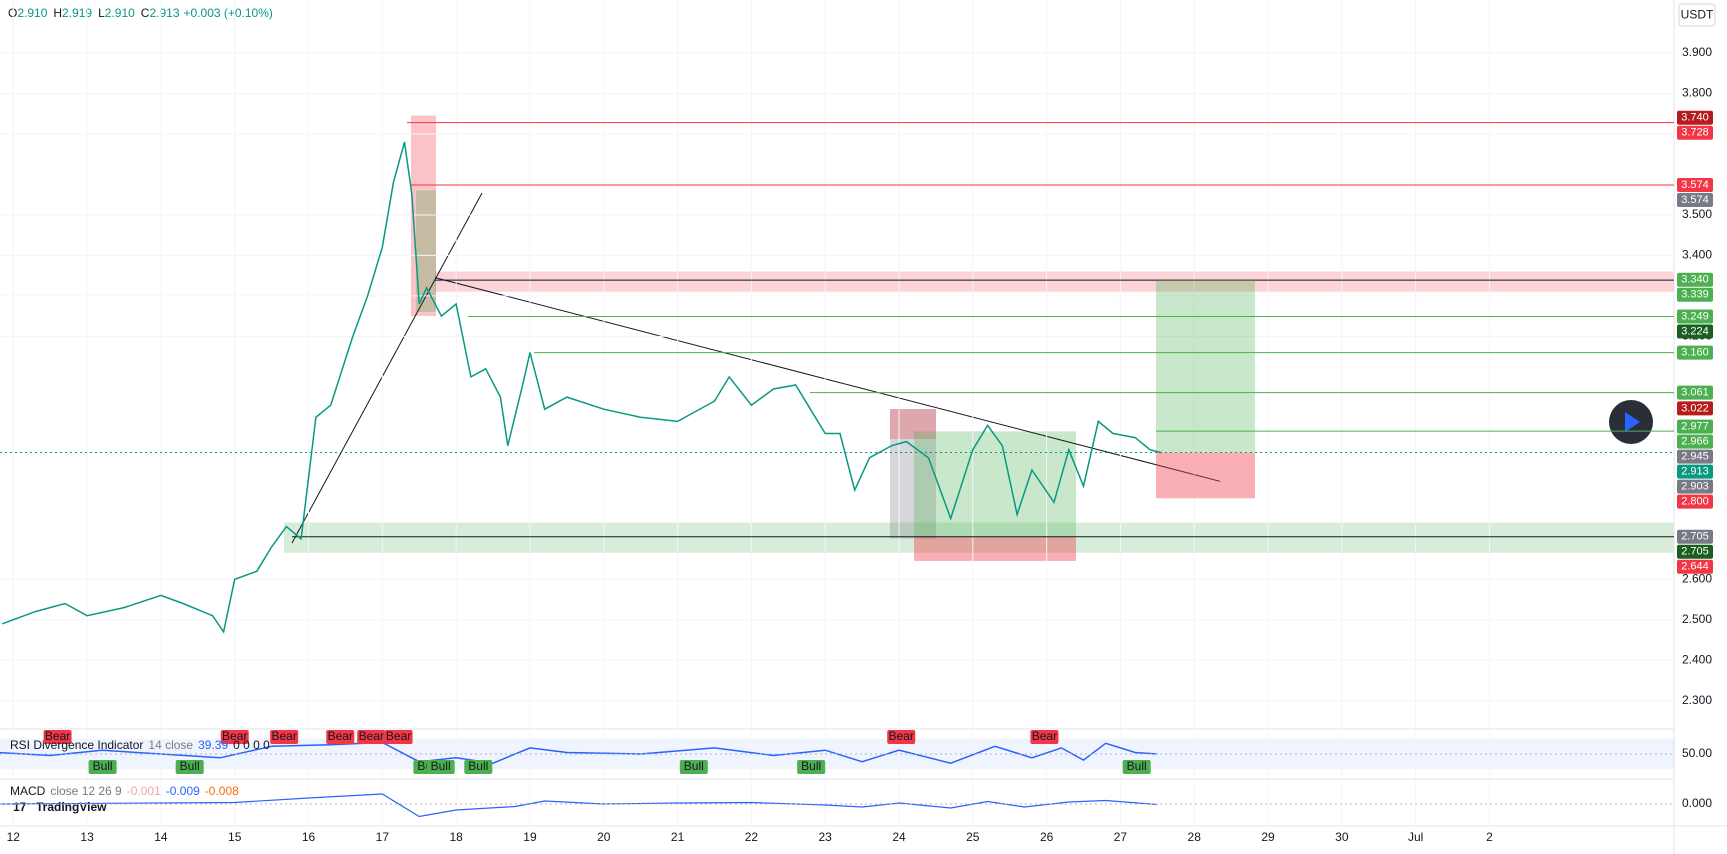 This screenshot has height=854, width=1727. Describe the element at coordinates (71, 807) in the screenshot. I see `logo: TradingView` at that location.